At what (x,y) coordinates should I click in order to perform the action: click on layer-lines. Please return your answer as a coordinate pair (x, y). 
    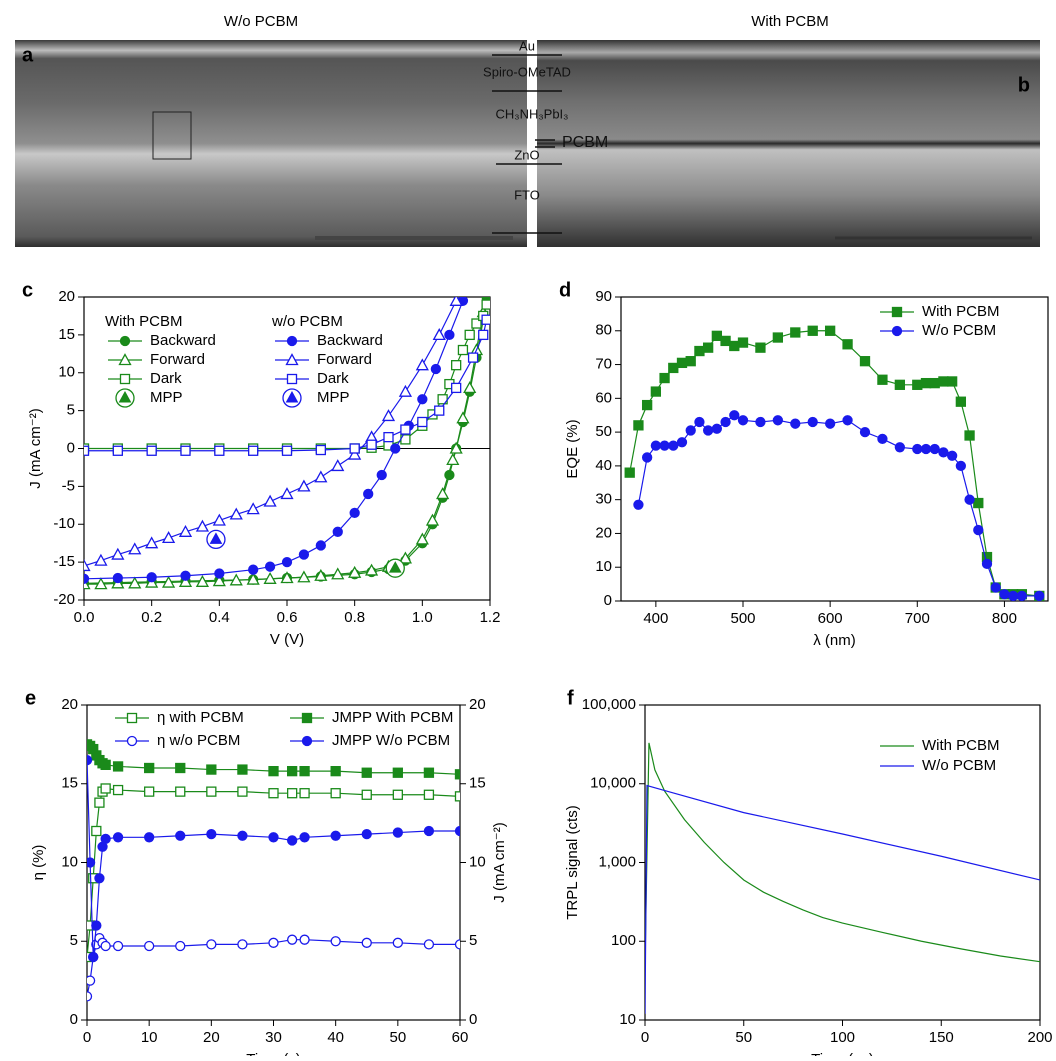
    Looking at the image, I should click on (527, 144).